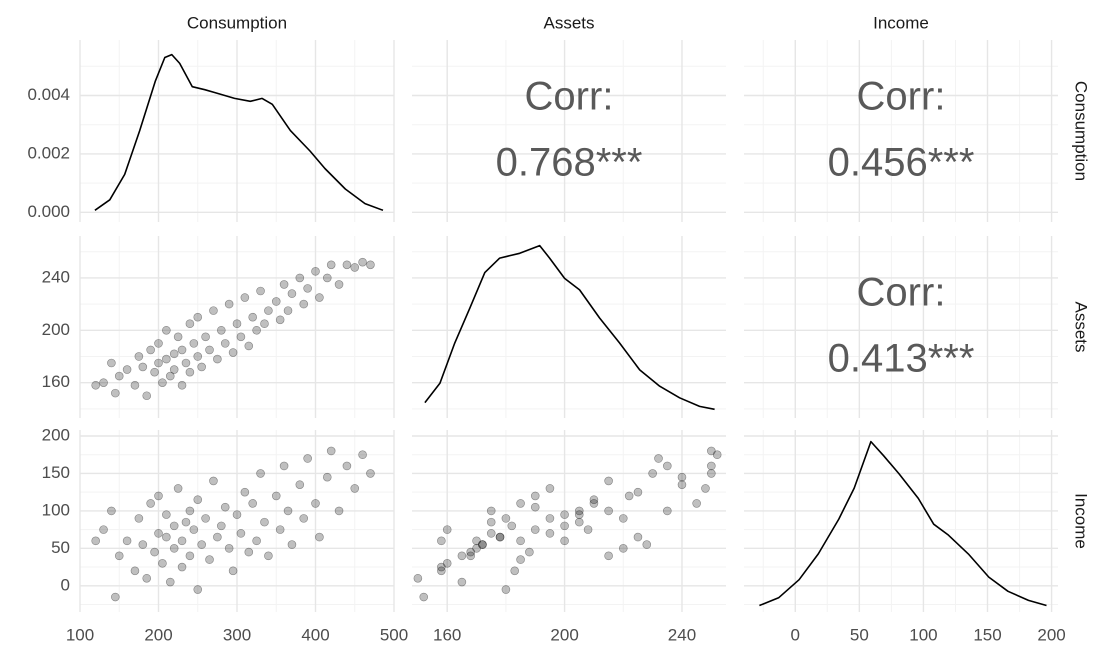  What do you see at coordinates (569, 97) in the screenshot?
I see `corr-label: Corr:` at bounding box center [569, 97].